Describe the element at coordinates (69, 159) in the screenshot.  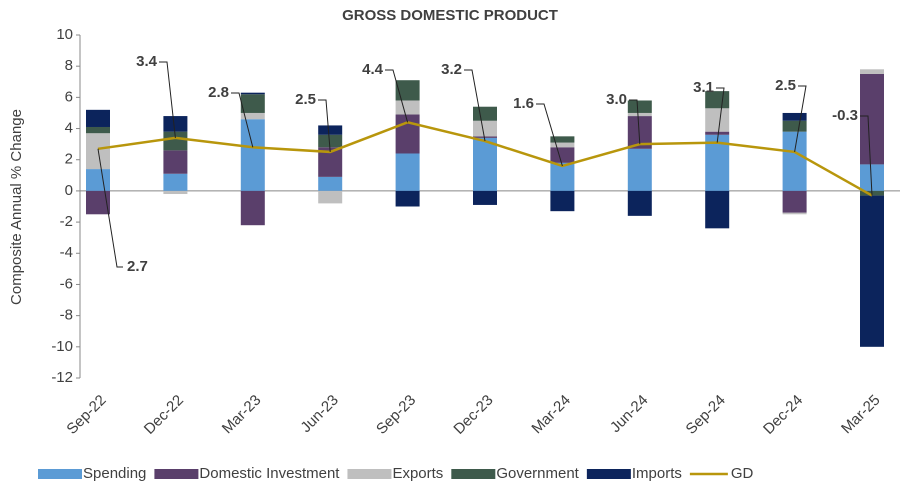
I see `y-tick-label: 2` at that location.